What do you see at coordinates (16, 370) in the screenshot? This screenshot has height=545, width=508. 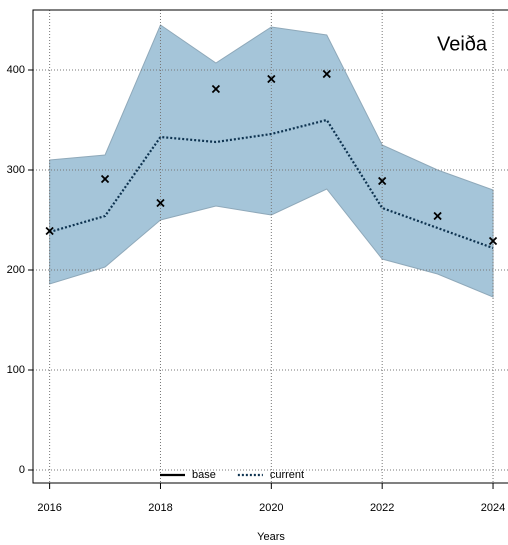 I see `y-tick-label: 100` at bounding box center [16, 370].